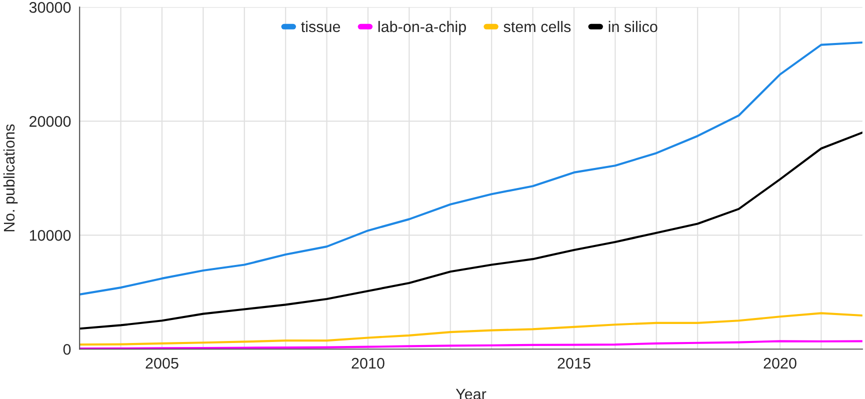 Image resolution: width=865 pixels, height=399 pixels. Describe the element at coordinates (50, 7) in the screenshot. I see `y-tick-label: 30000` at that location.